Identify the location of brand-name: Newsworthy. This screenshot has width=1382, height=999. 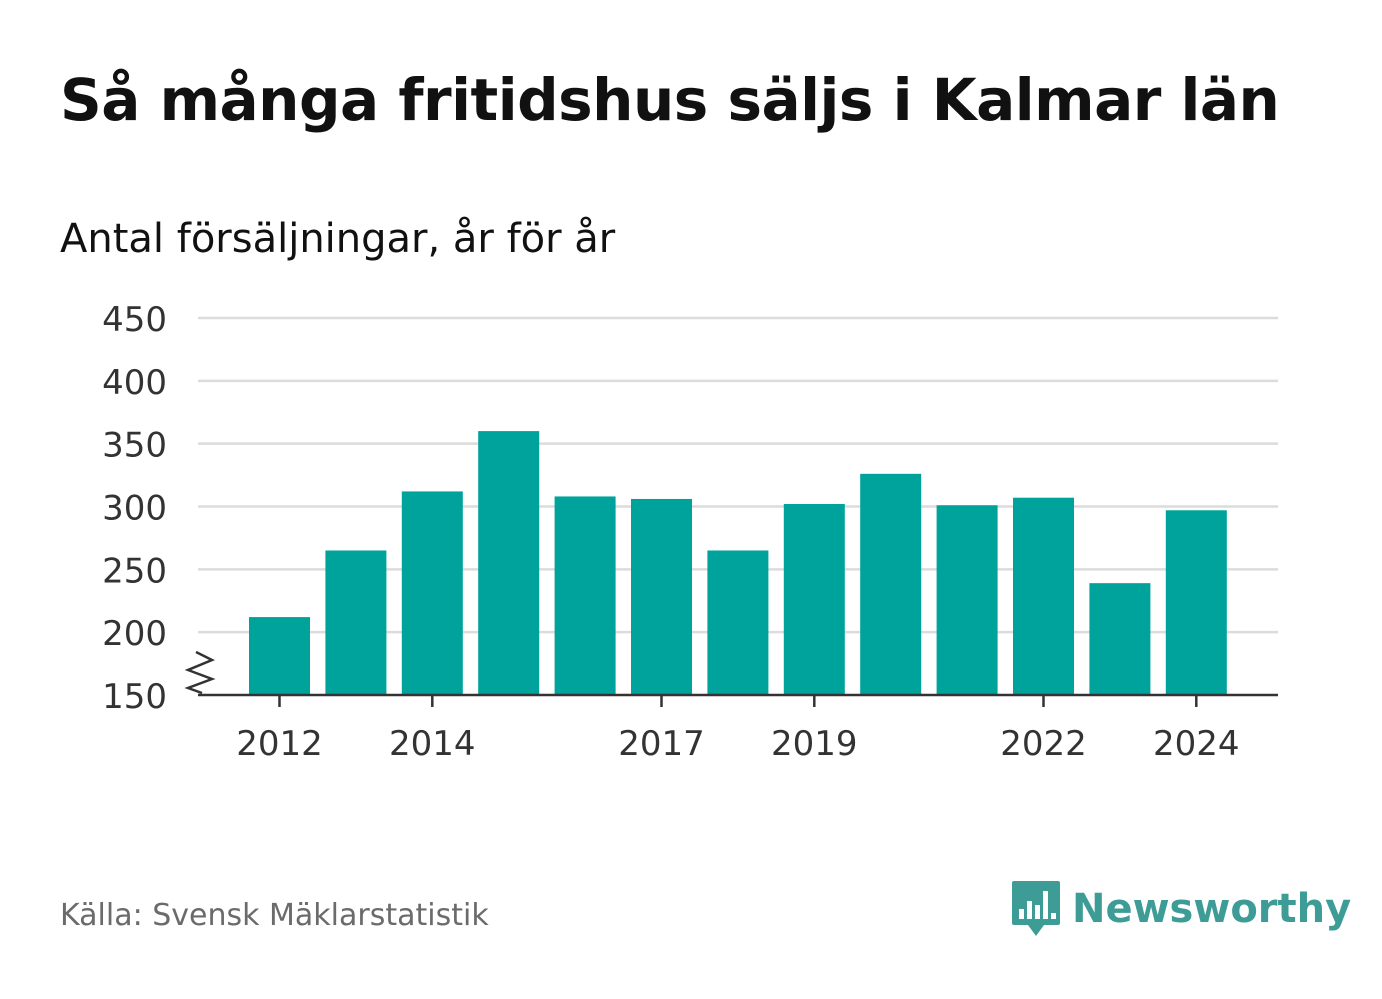
(1212, 909).